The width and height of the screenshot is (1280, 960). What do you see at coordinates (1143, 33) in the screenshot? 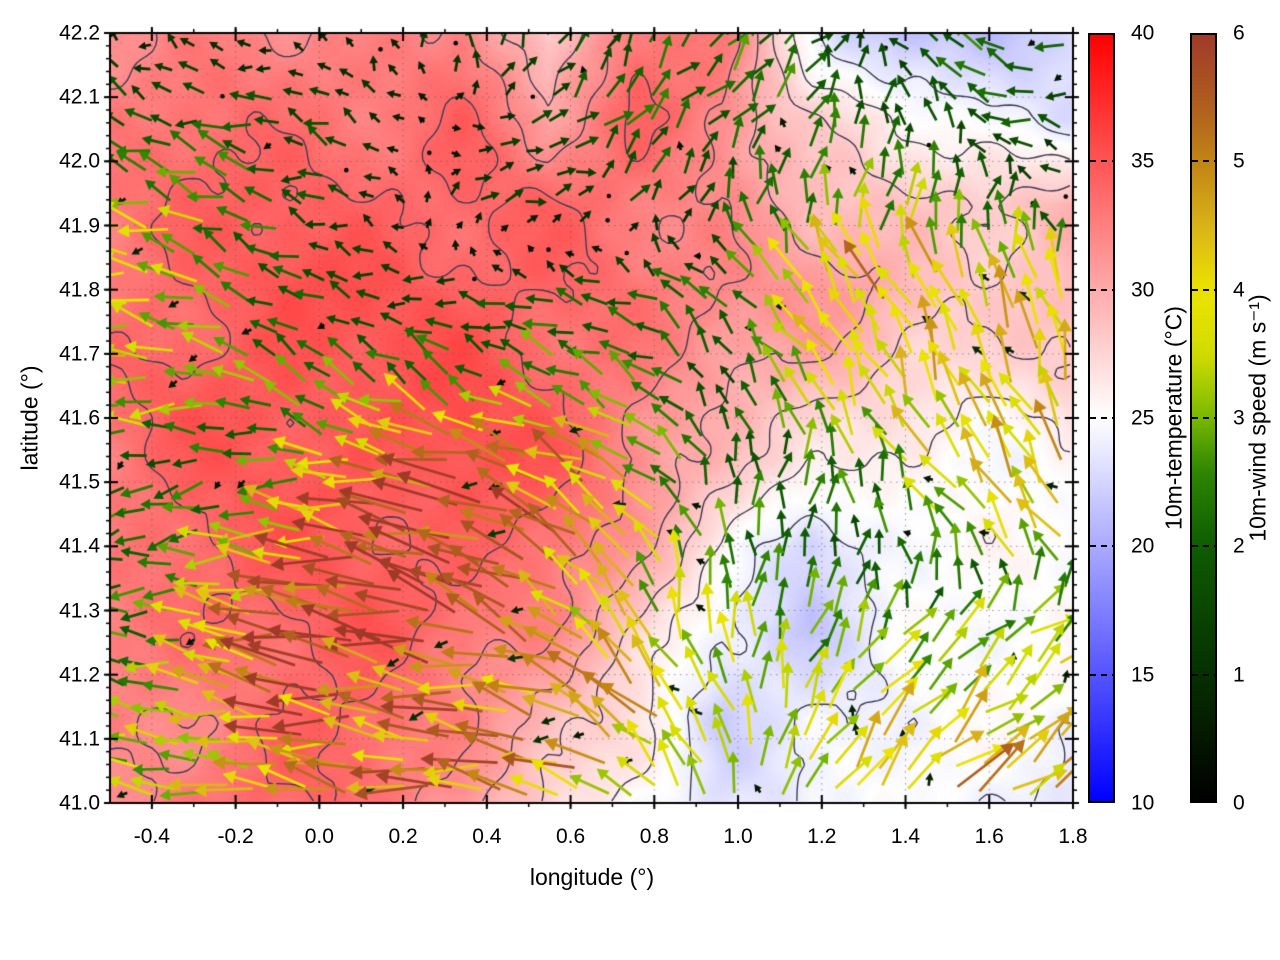
I see `temperature-colorbar-tick-label: 40` at bounding box center [1143, 33].